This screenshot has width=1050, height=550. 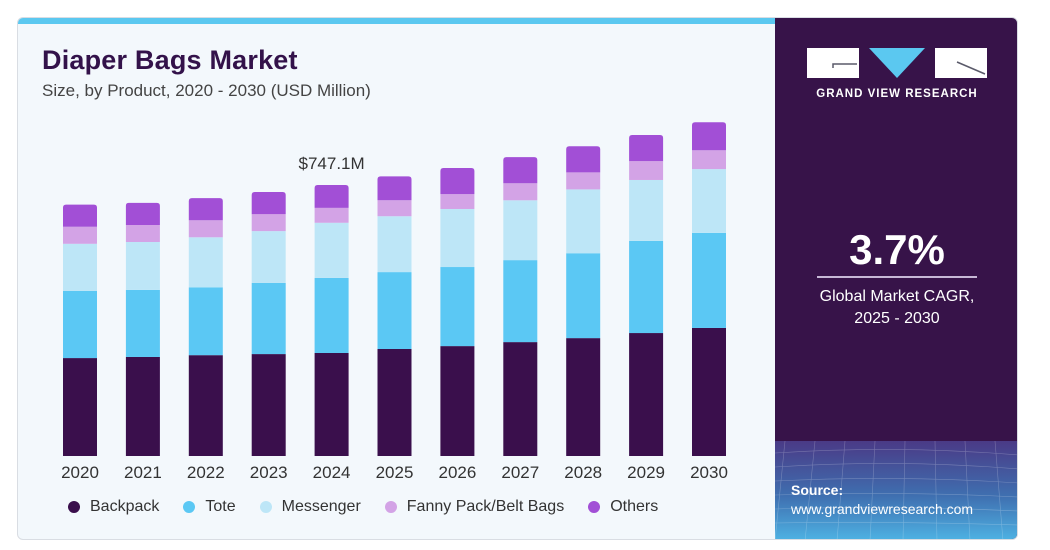 What do you see at coordinates (897, 249) in the screenshot?
I see `cagr-value: 3.7%` at bounding box center [897, 249].